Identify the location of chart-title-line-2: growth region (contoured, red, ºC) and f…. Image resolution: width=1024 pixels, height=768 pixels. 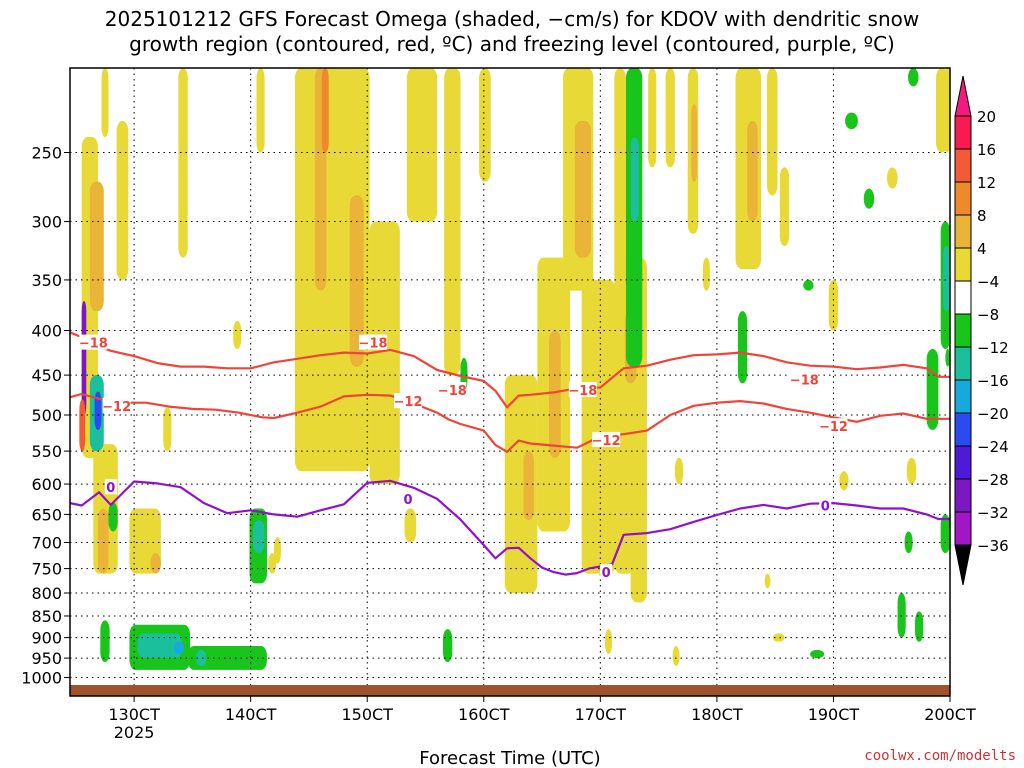
(512, 44).